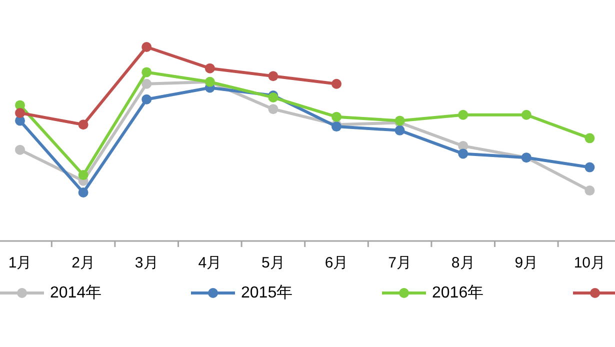 This screenshot has width=615, height=347. Describe the element at coordinates (400, 263) in the screenshot. I see `x-tick-label: 7月` at that location.